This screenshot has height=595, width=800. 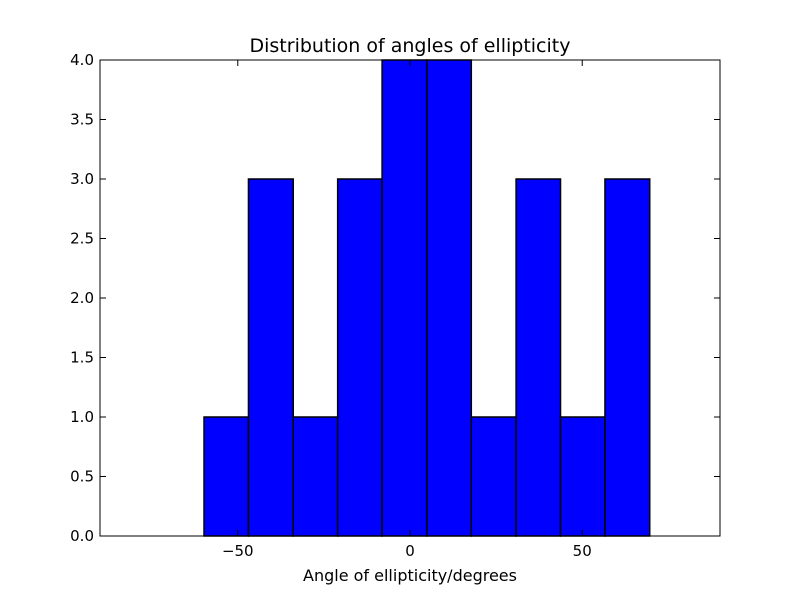 I want to click on x-axis-label: Angle of ellipticity/degrees, so click(x=410, y=575).